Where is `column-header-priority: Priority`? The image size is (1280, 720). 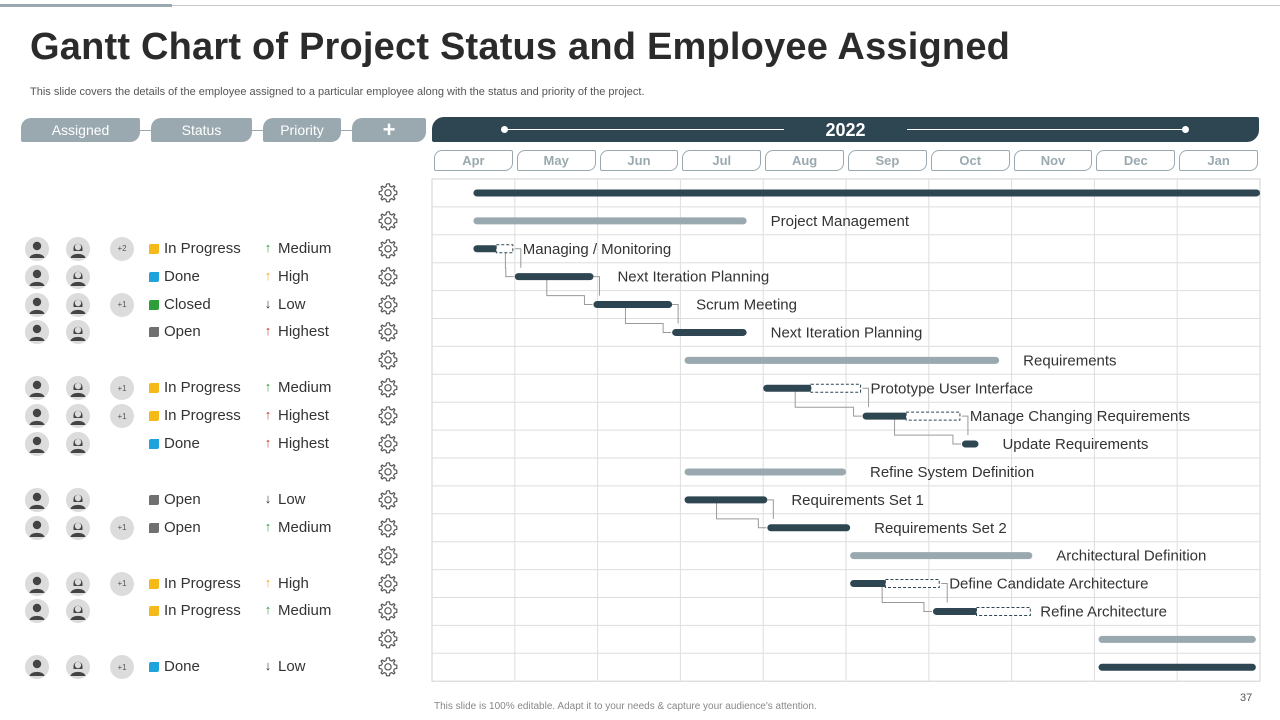
column-header-priority: Priority is located at coordinates (302, 130).